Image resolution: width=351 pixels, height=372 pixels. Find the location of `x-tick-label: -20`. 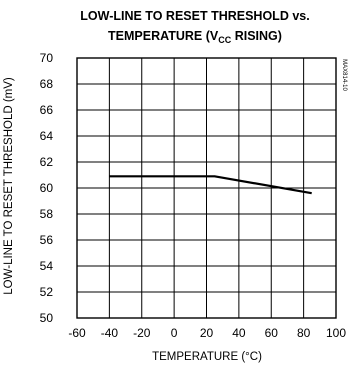

x-tick-label: -20 is located at coordinates (142, 333).